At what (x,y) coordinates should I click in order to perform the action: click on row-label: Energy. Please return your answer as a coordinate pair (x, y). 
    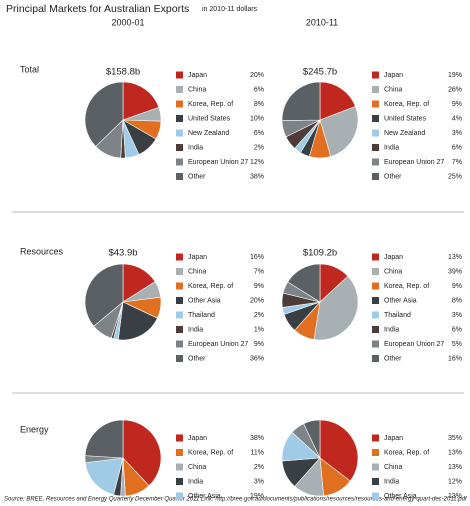
    Looking at the image, I should click on (34, 429).